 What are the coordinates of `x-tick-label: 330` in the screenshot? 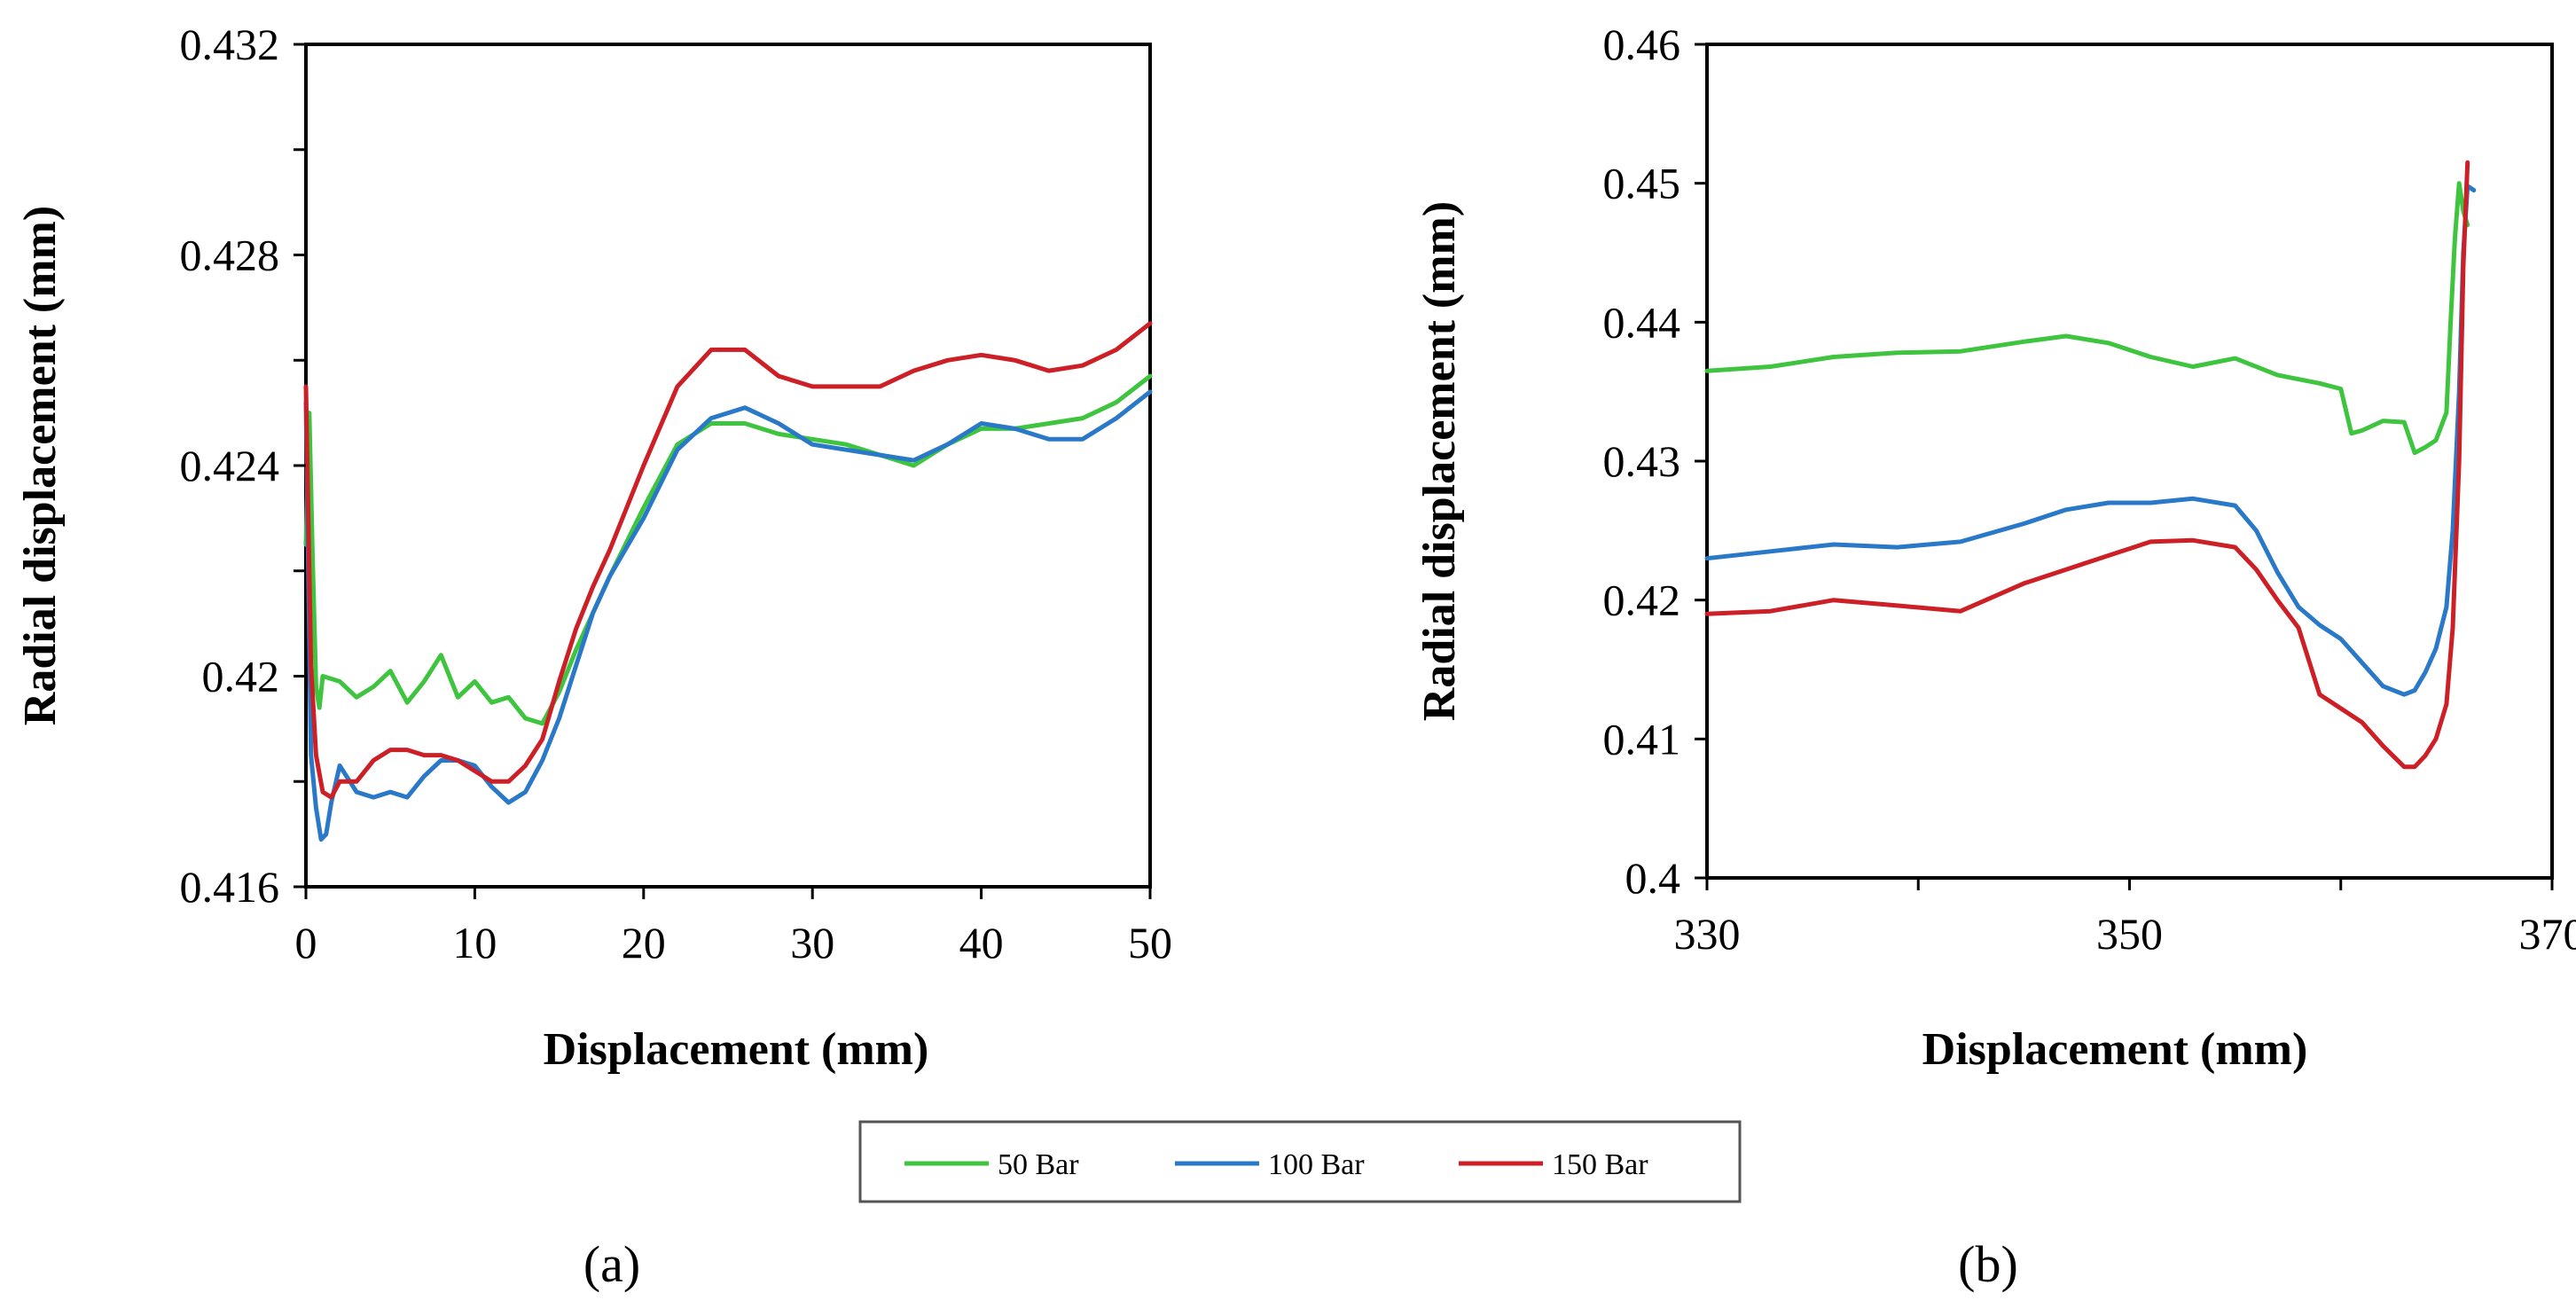 It's located at (1707, 934).